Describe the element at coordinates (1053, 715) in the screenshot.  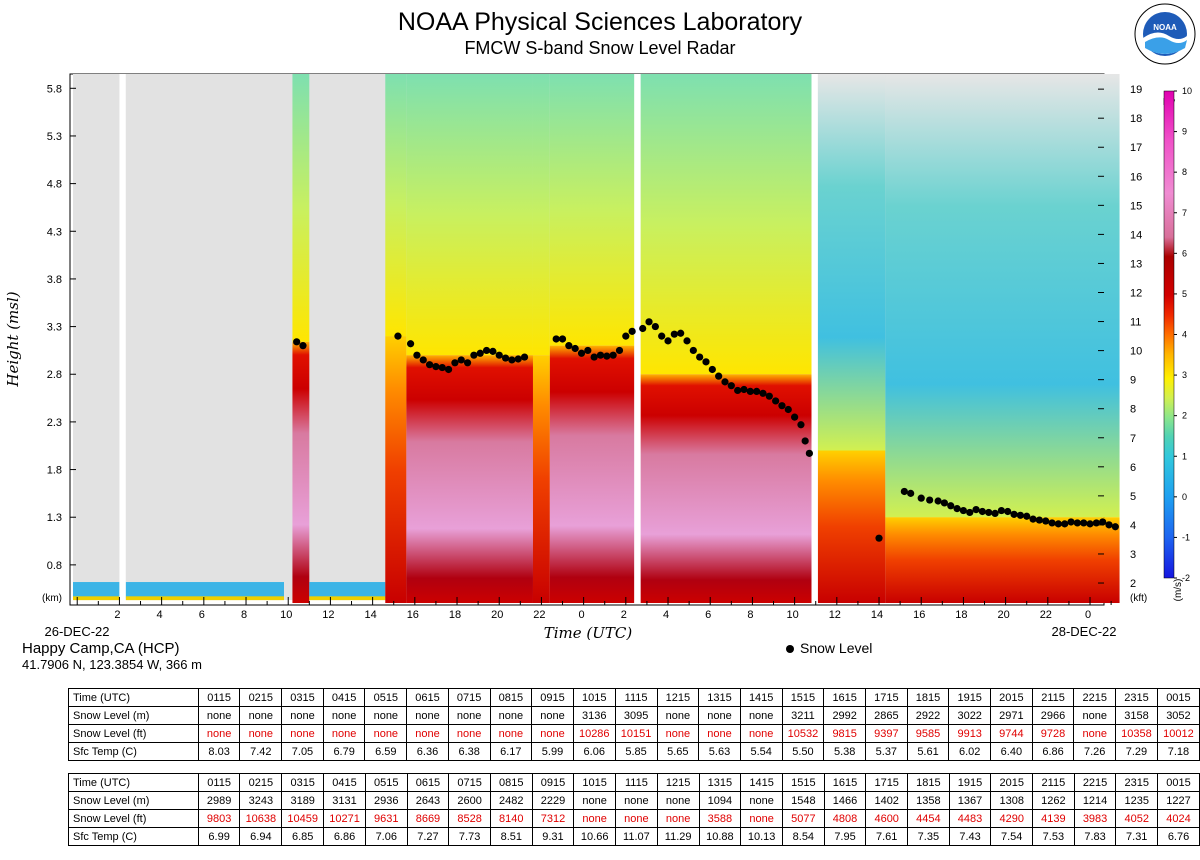
I see `table-cell: 2966` at that location.